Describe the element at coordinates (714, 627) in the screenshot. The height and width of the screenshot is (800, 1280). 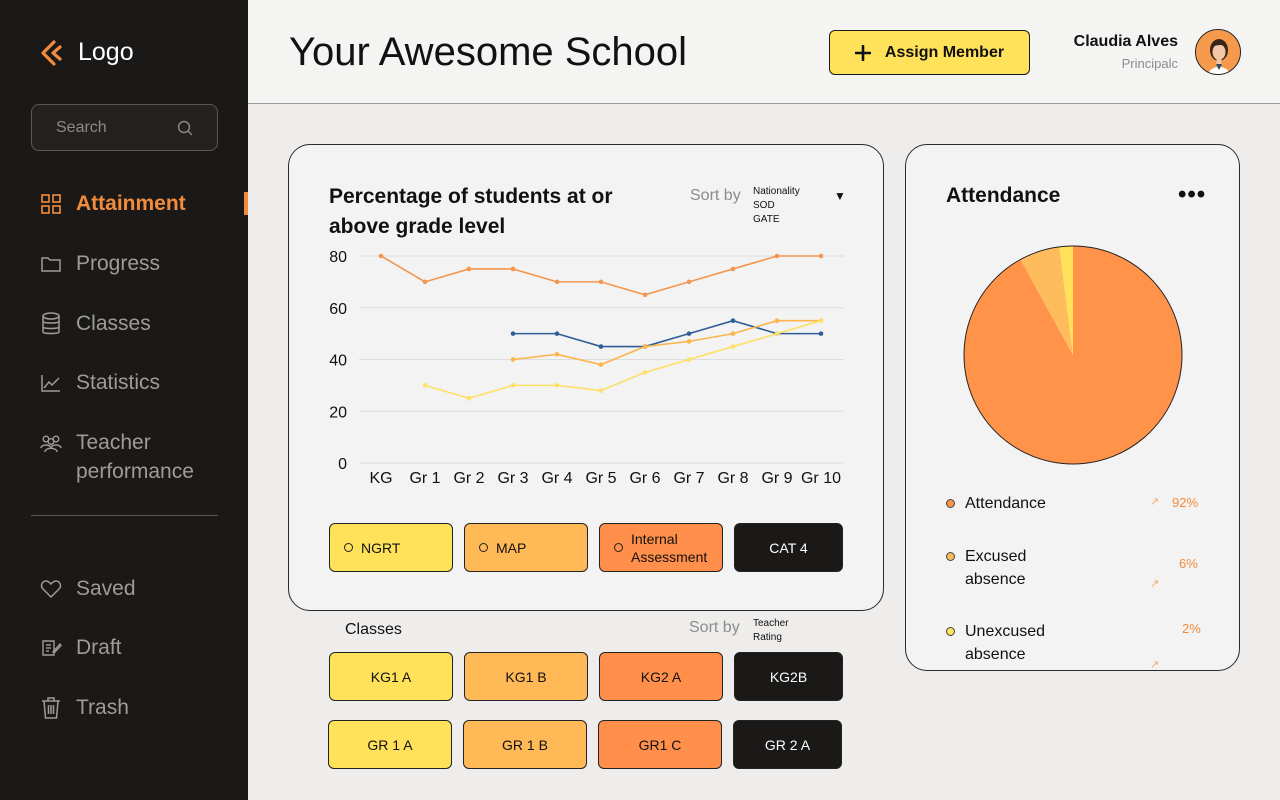
I see `classes-sort-by-label: Sort by` at that location.